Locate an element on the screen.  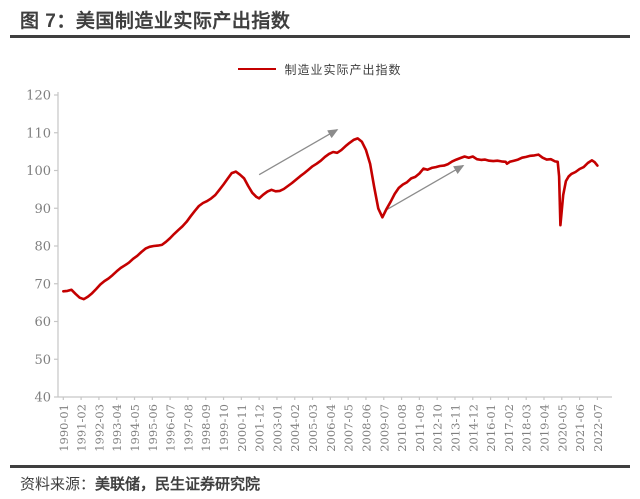
x-tick-label: 2016-01 is located at coordinates (491, 428).